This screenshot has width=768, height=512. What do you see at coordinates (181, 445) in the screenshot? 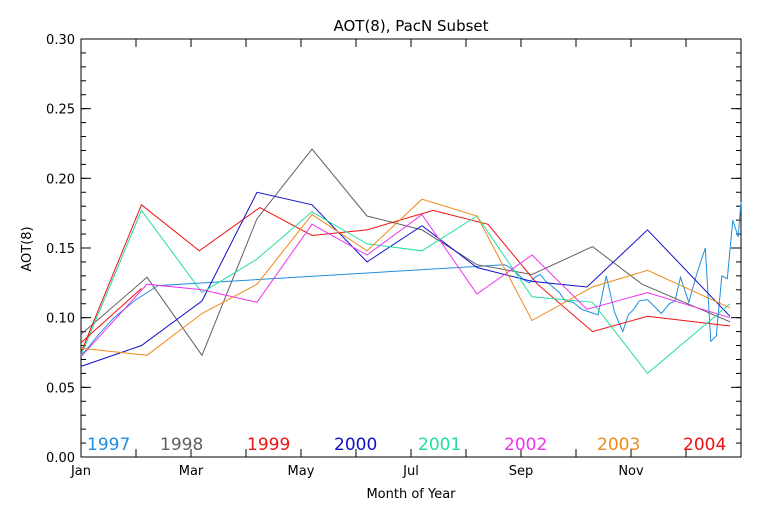
I see `legend-entry-1998: 1998` at bounding box center [181, 445].